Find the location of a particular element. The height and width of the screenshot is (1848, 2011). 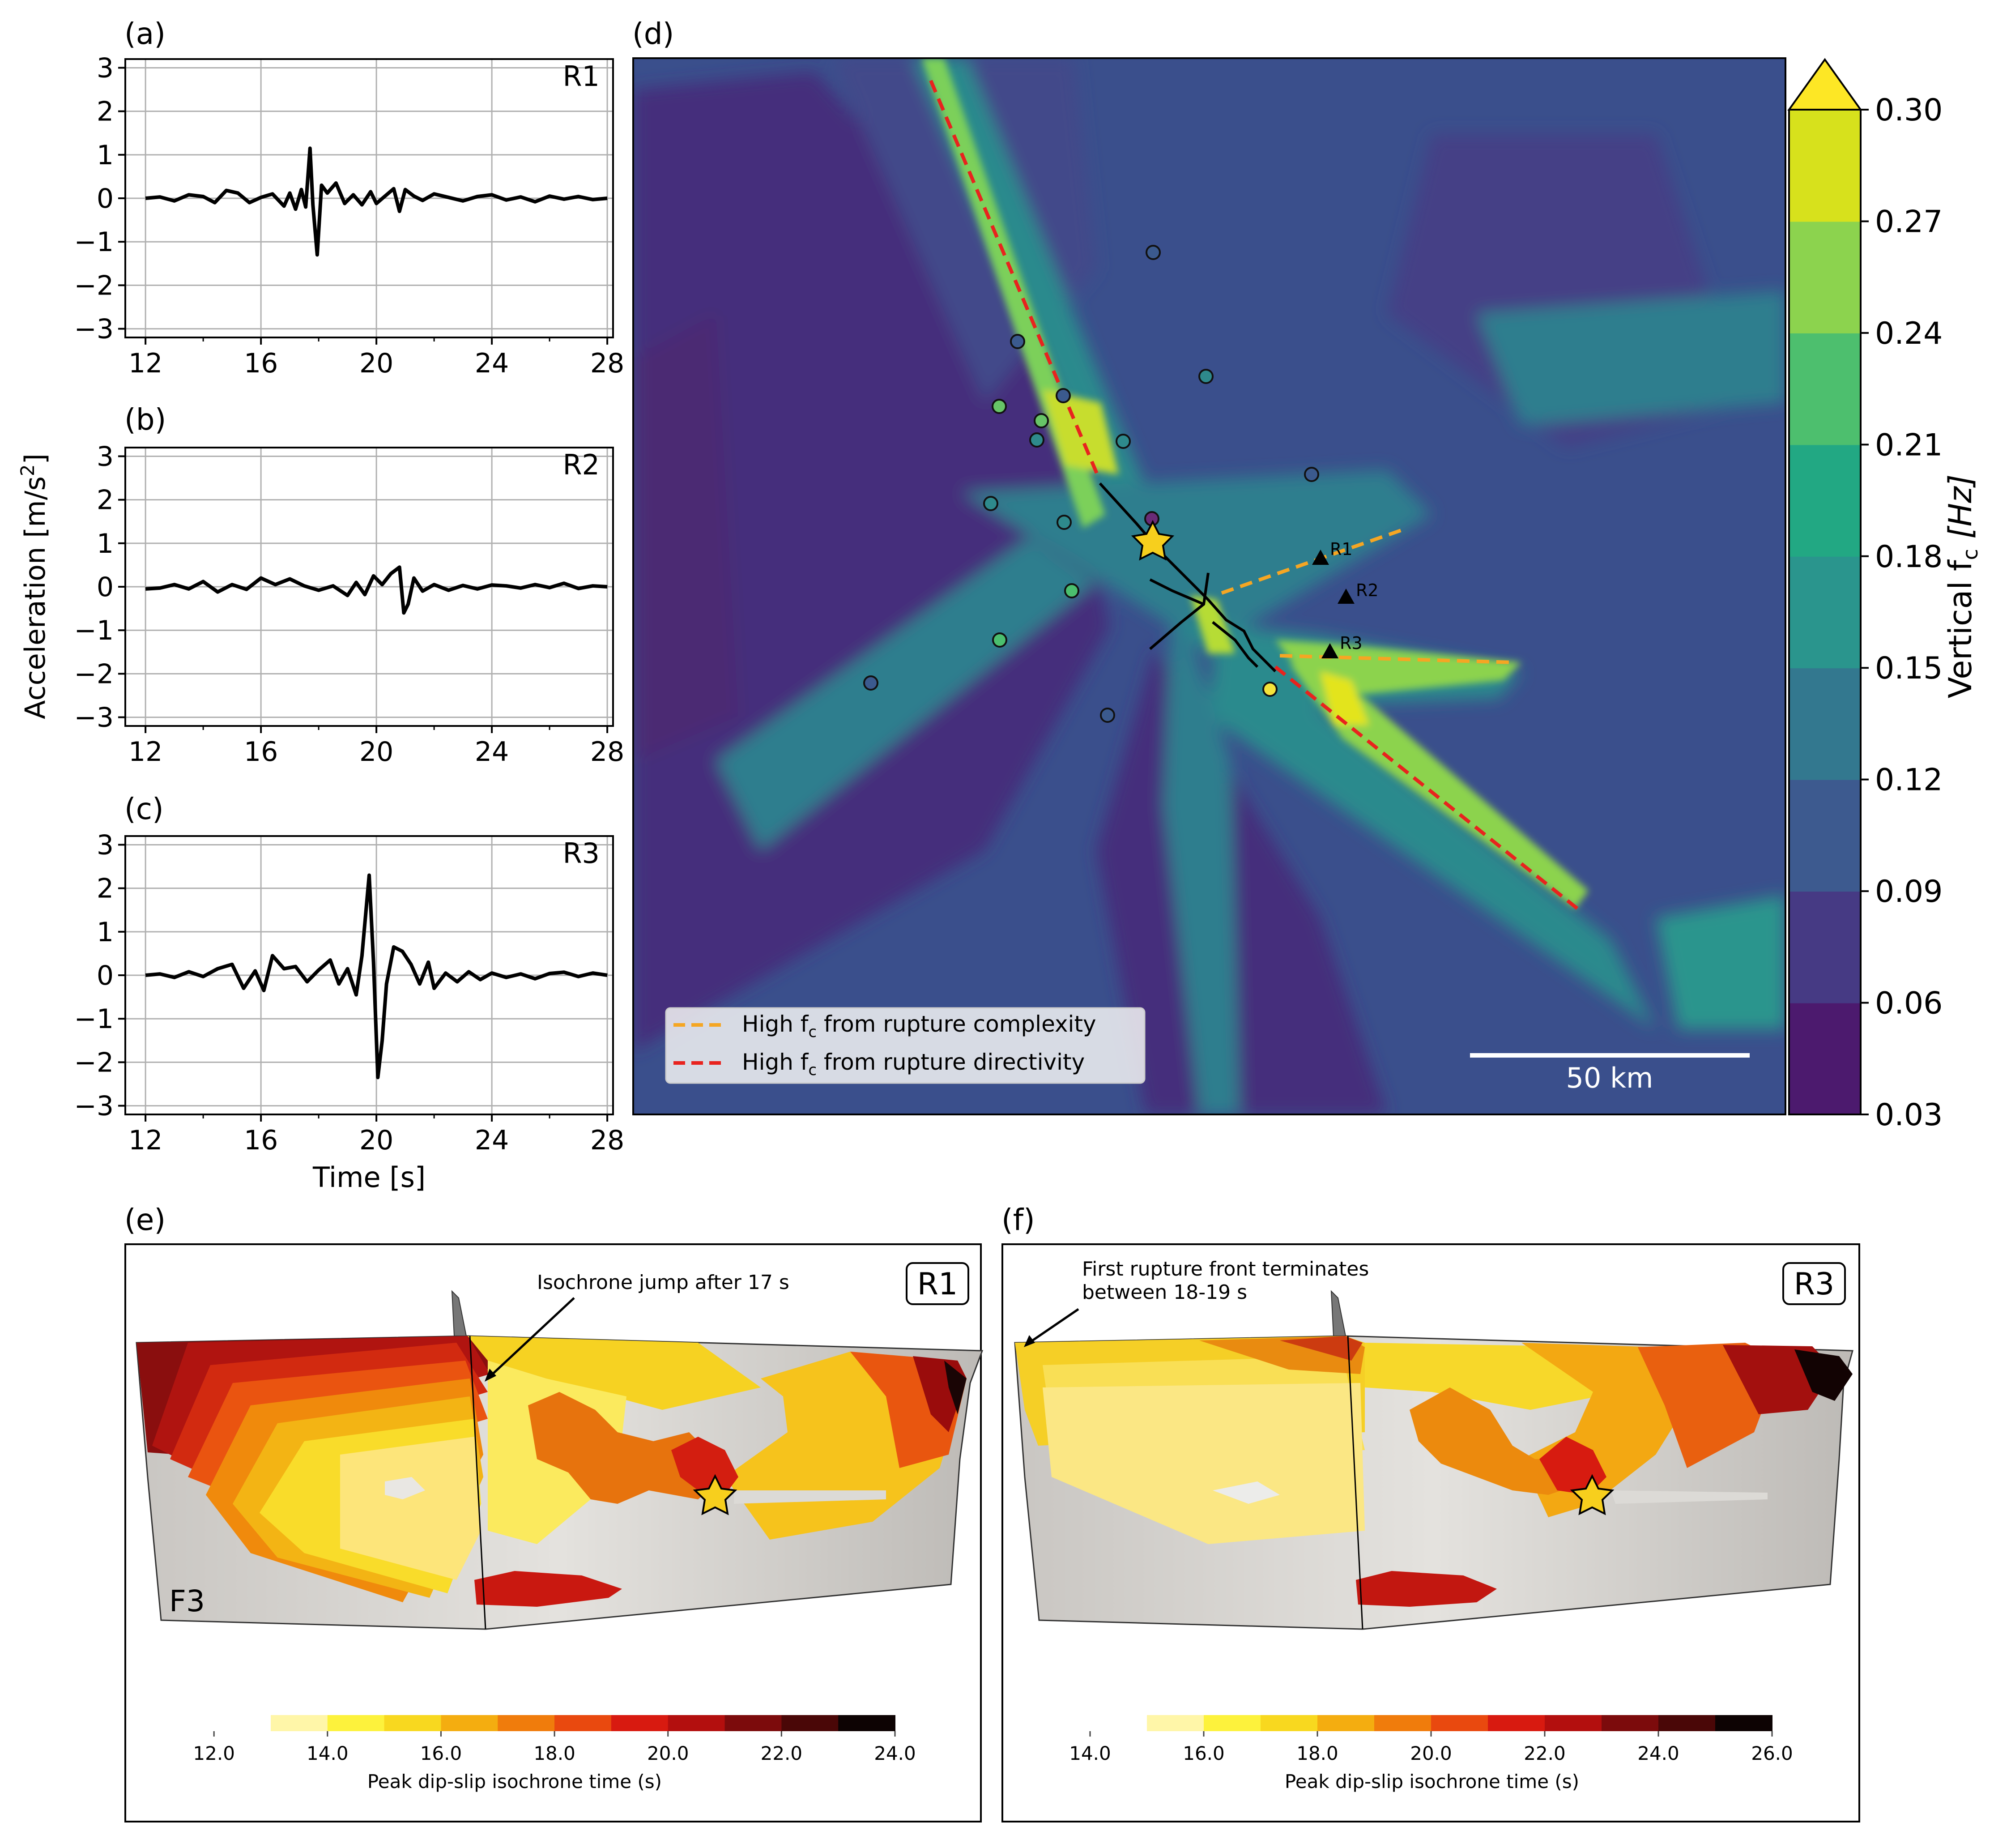

panel-title: R3 is located at coordinates (581, 853).